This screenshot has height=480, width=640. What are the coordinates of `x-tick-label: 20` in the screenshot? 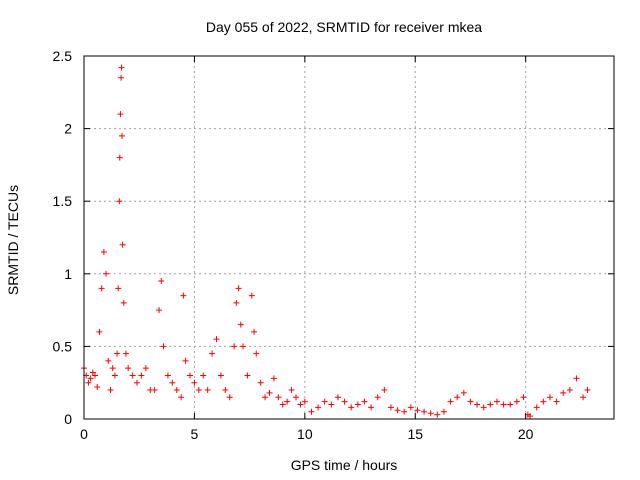 It's located at (526, 434).